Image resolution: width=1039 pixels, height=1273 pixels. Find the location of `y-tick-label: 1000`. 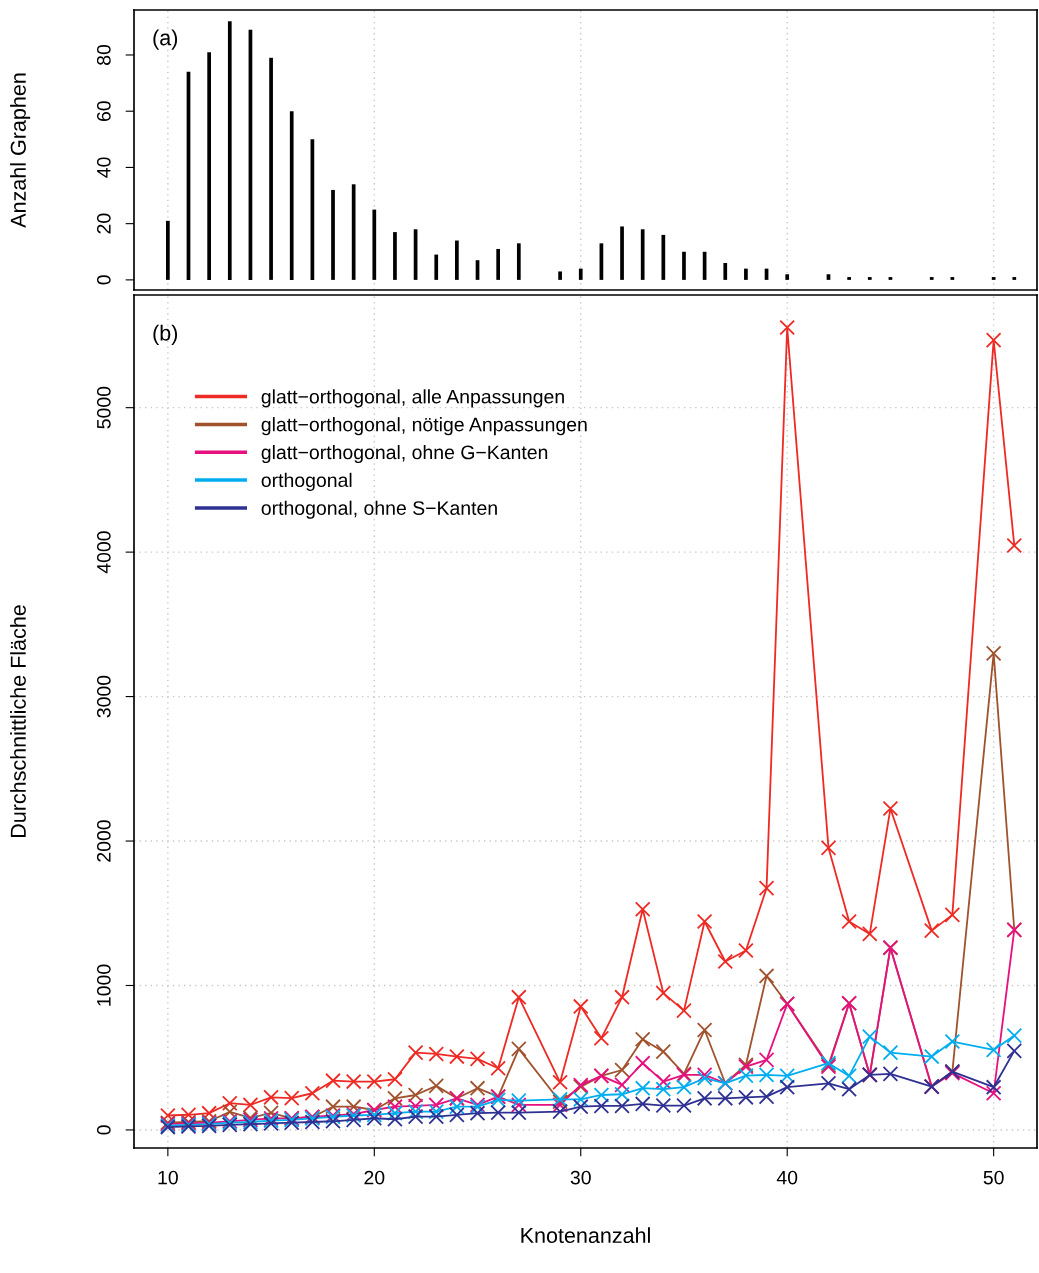

y-tick-label: 1000 is located at coordinates (103, 985).